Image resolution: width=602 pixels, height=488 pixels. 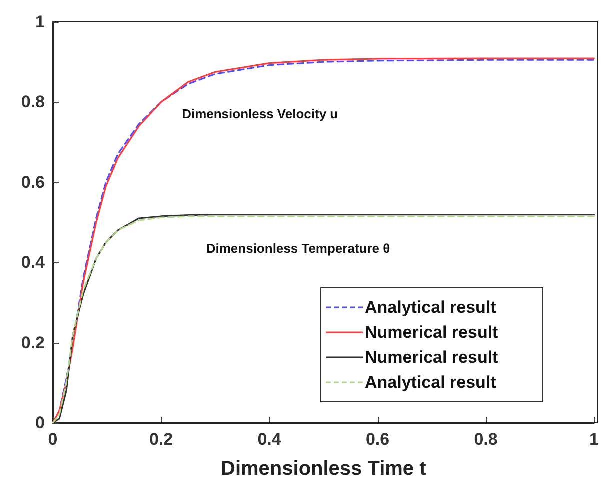 I want to click on y-tick-label: 0.6, so click(x=33, y=182).